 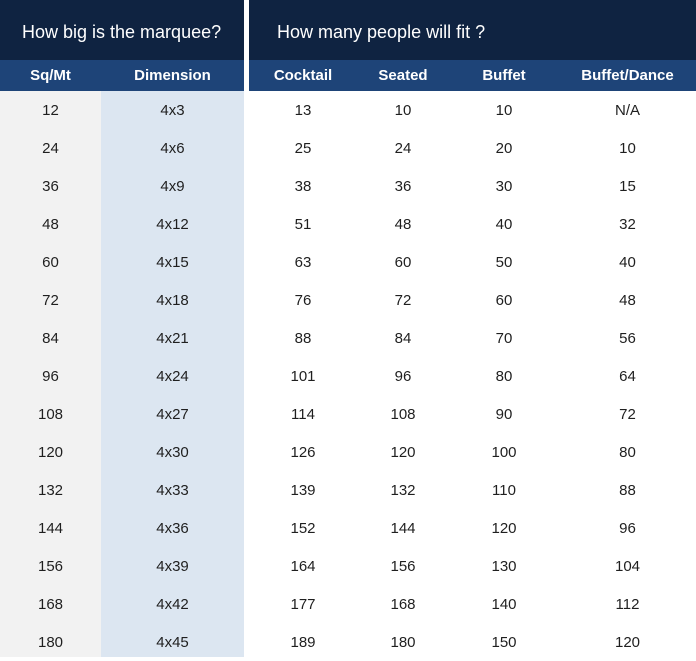 What do you see at coordinates (303, 642) in the screenshot?
I see `cell-cocktail: 189` at bounding box center [303, 642].